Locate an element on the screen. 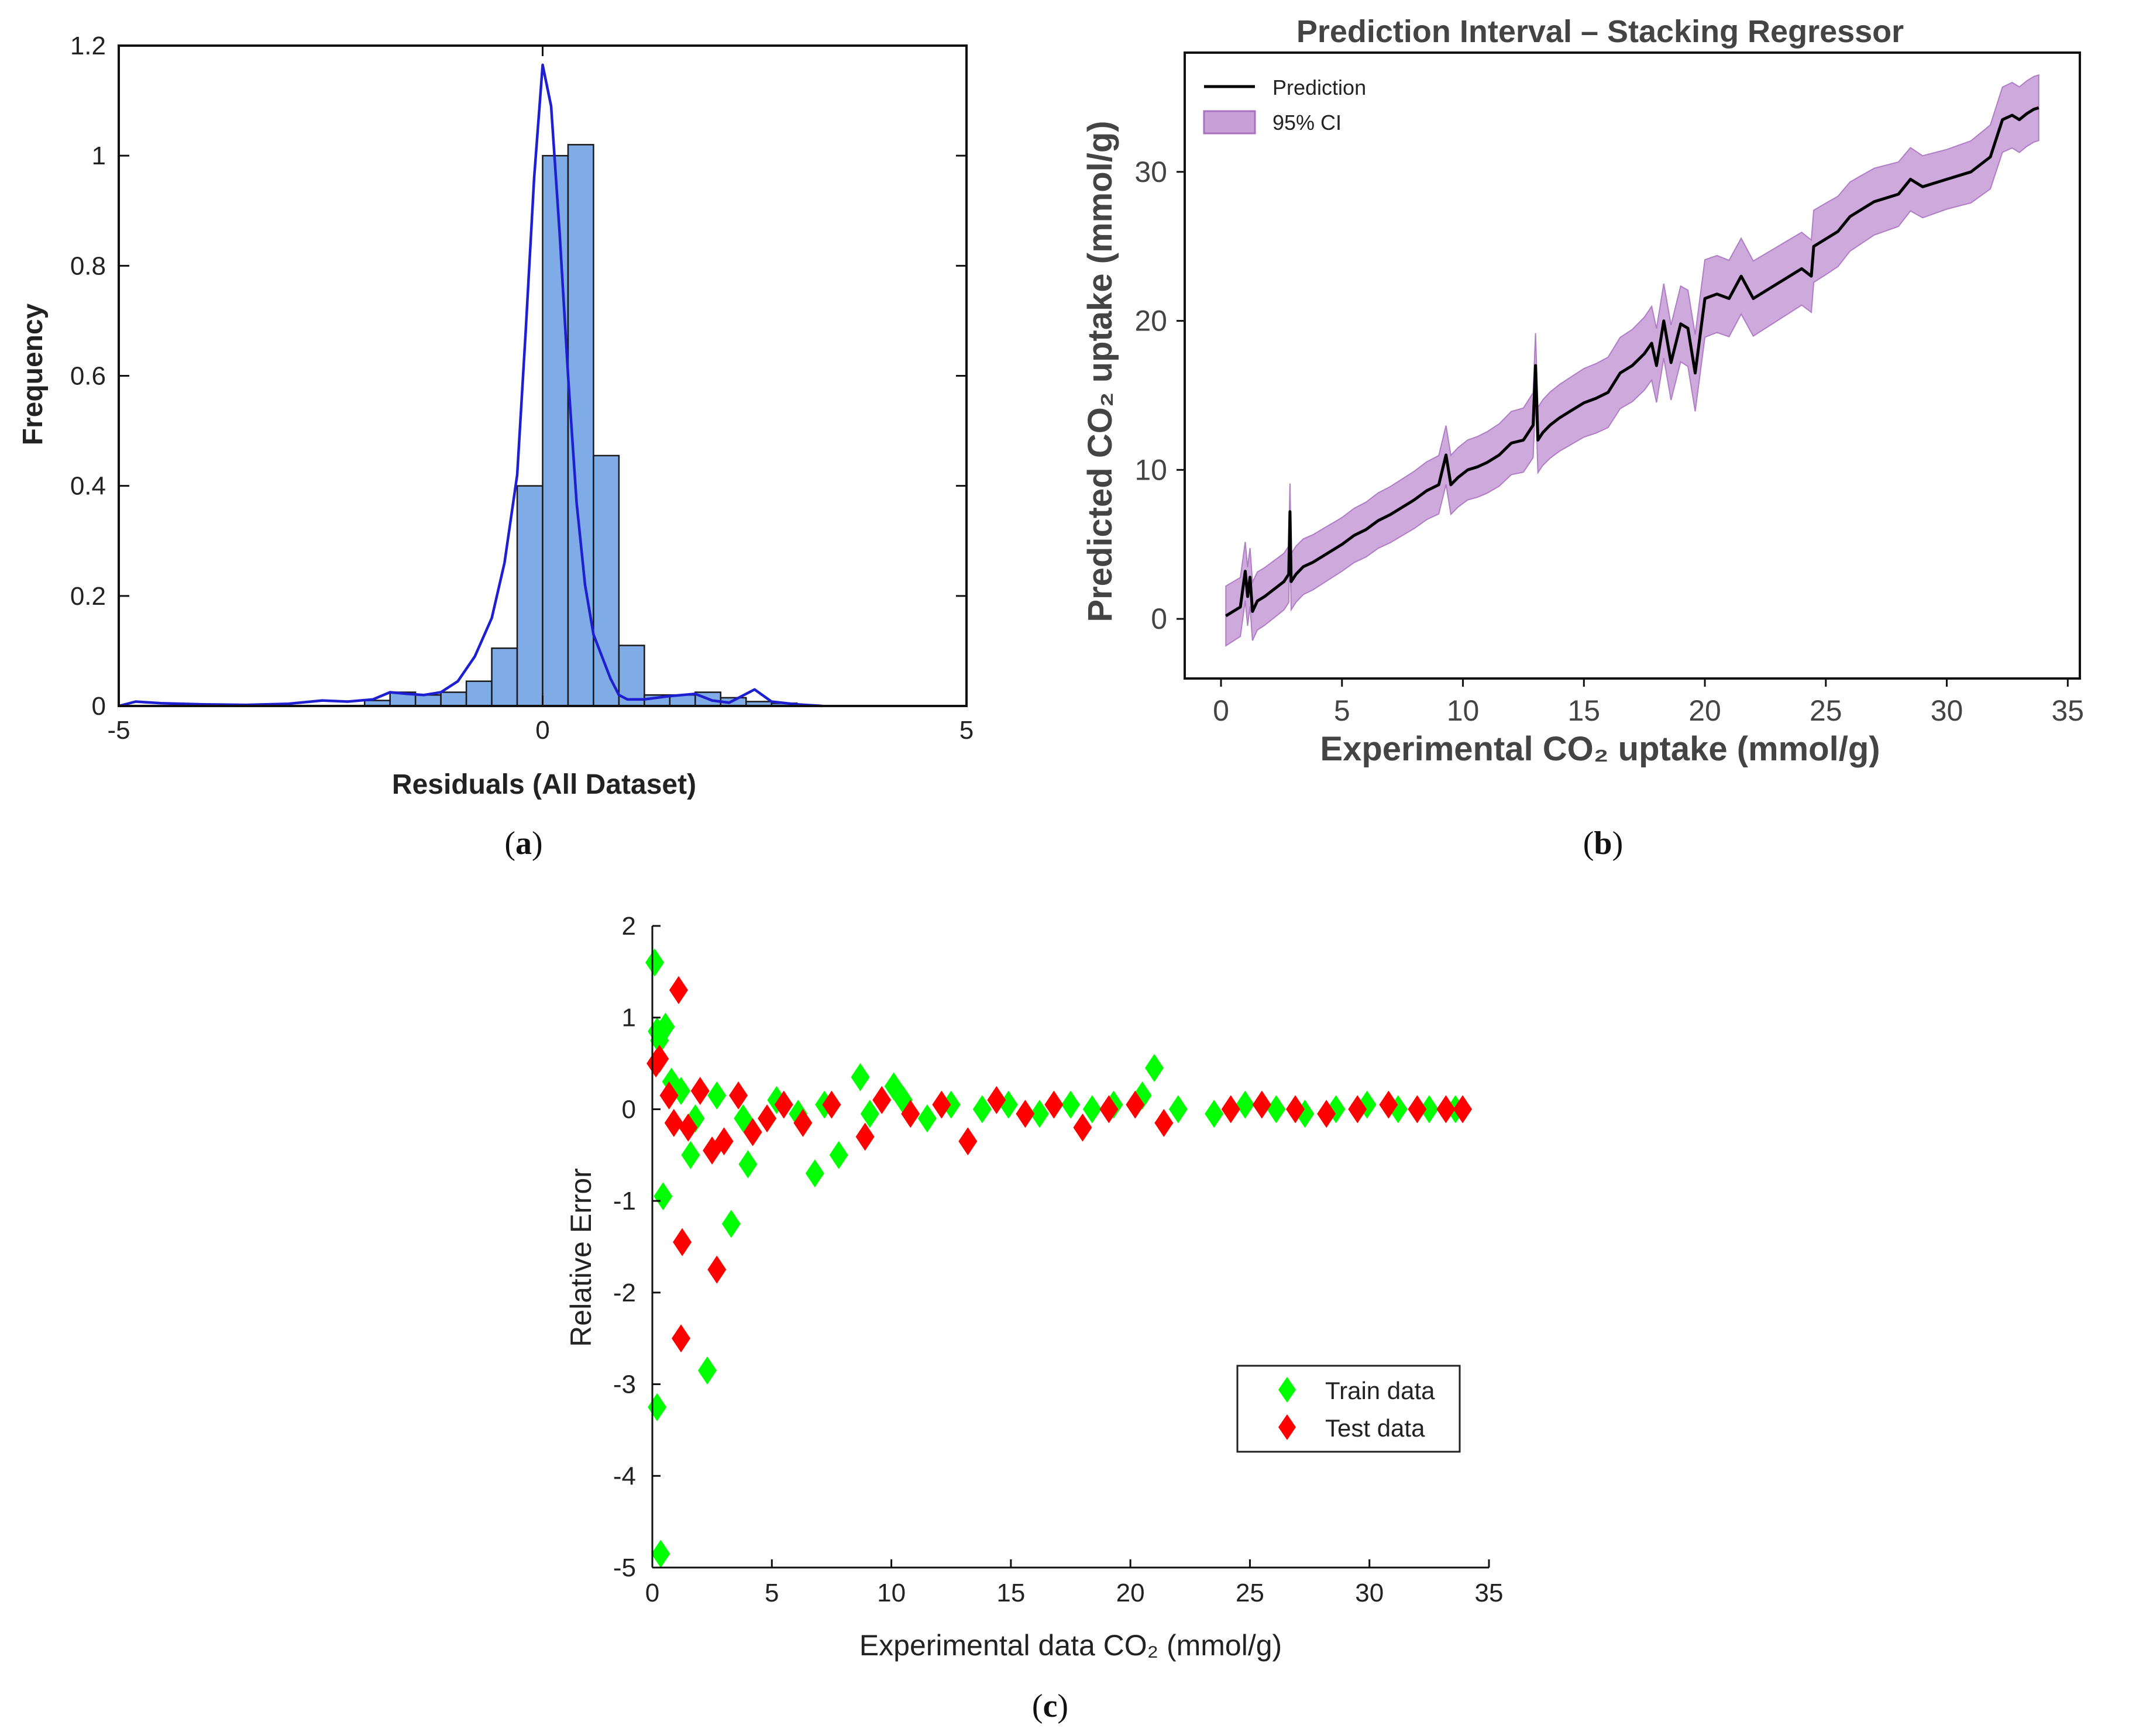 Image resolution: width=2129 pixels, height=1736 pixels. legend-box is located at coordinates (1348, 1409).